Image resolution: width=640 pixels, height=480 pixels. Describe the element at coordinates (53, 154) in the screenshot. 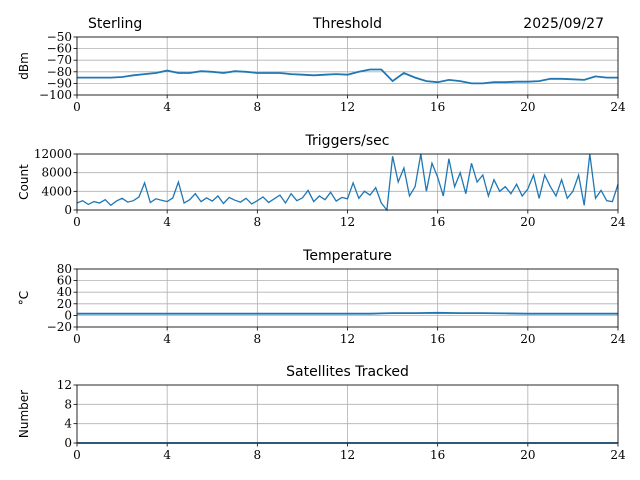

I see `y-tick-label: 12000` at that location.